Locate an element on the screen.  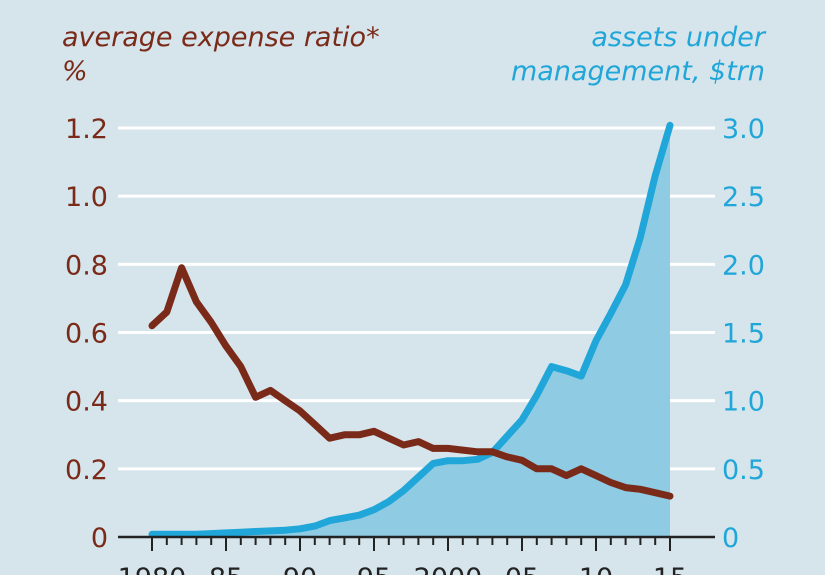
right-tick-label: 1.5 is located at coordinates (743, 334).